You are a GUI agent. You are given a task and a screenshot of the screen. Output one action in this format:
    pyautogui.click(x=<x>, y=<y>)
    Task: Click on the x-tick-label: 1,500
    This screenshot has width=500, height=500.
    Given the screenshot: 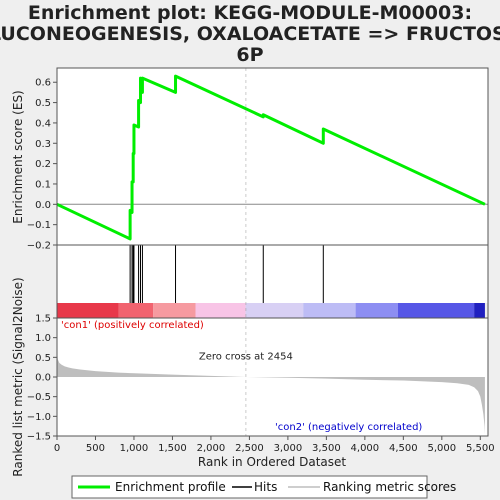 What is the action you would take?
    pyautogui.click(x=172, y=448)
    